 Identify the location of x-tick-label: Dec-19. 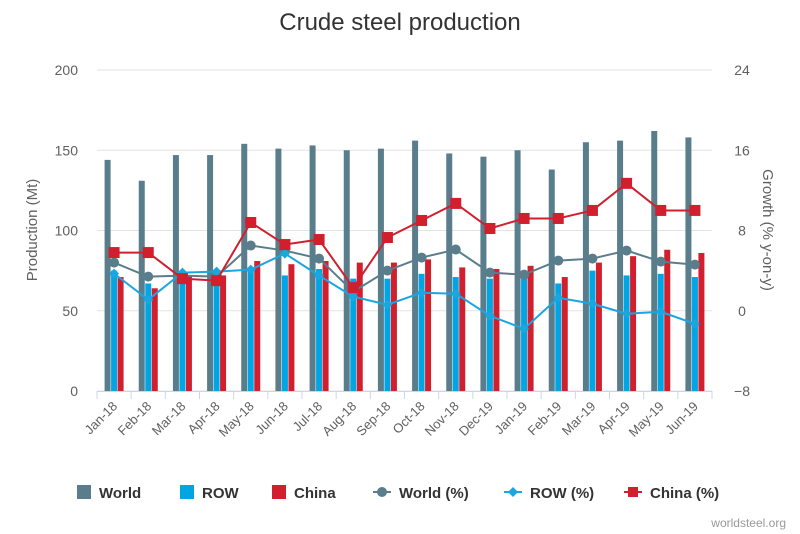
(476, 419).